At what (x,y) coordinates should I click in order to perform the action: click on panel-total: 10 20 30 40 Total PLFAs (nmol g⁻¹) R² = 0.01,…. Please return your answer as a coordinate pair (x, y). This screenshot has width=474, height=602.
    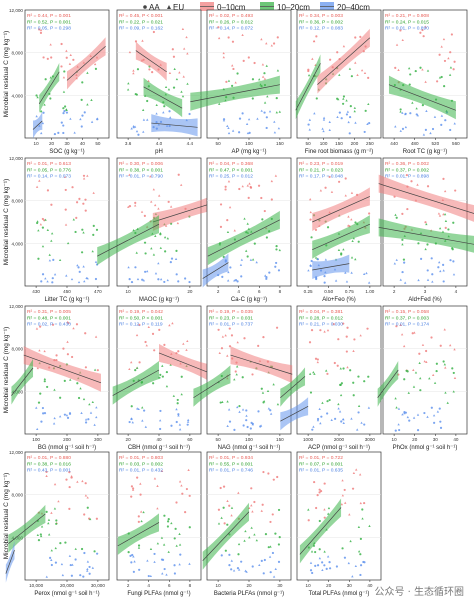
    Looking at the image, I should click on (339, 524).